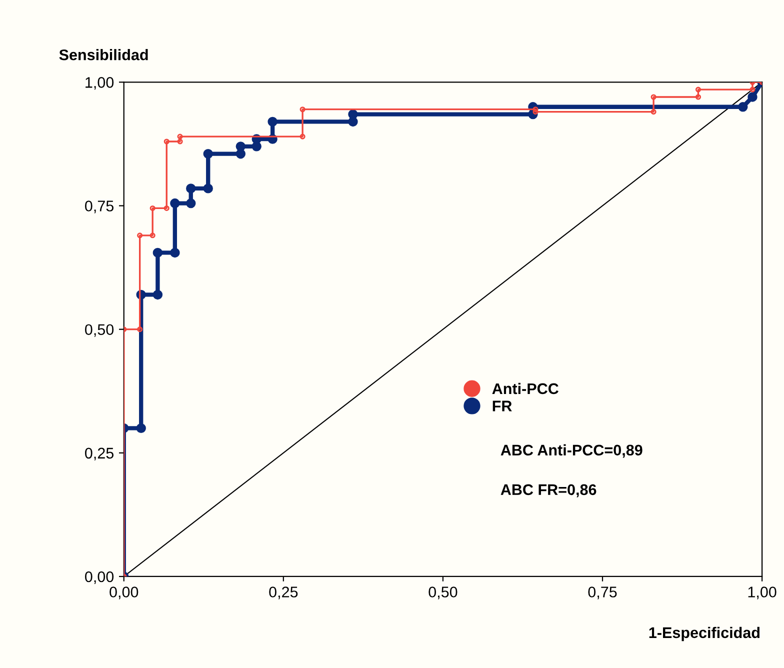 This screenshot has width=784, height=668. What do you see at coordinates (124, 593) in the screenshot?
I see `x-tick-label: 0,00` at bounding box center [124, 593].